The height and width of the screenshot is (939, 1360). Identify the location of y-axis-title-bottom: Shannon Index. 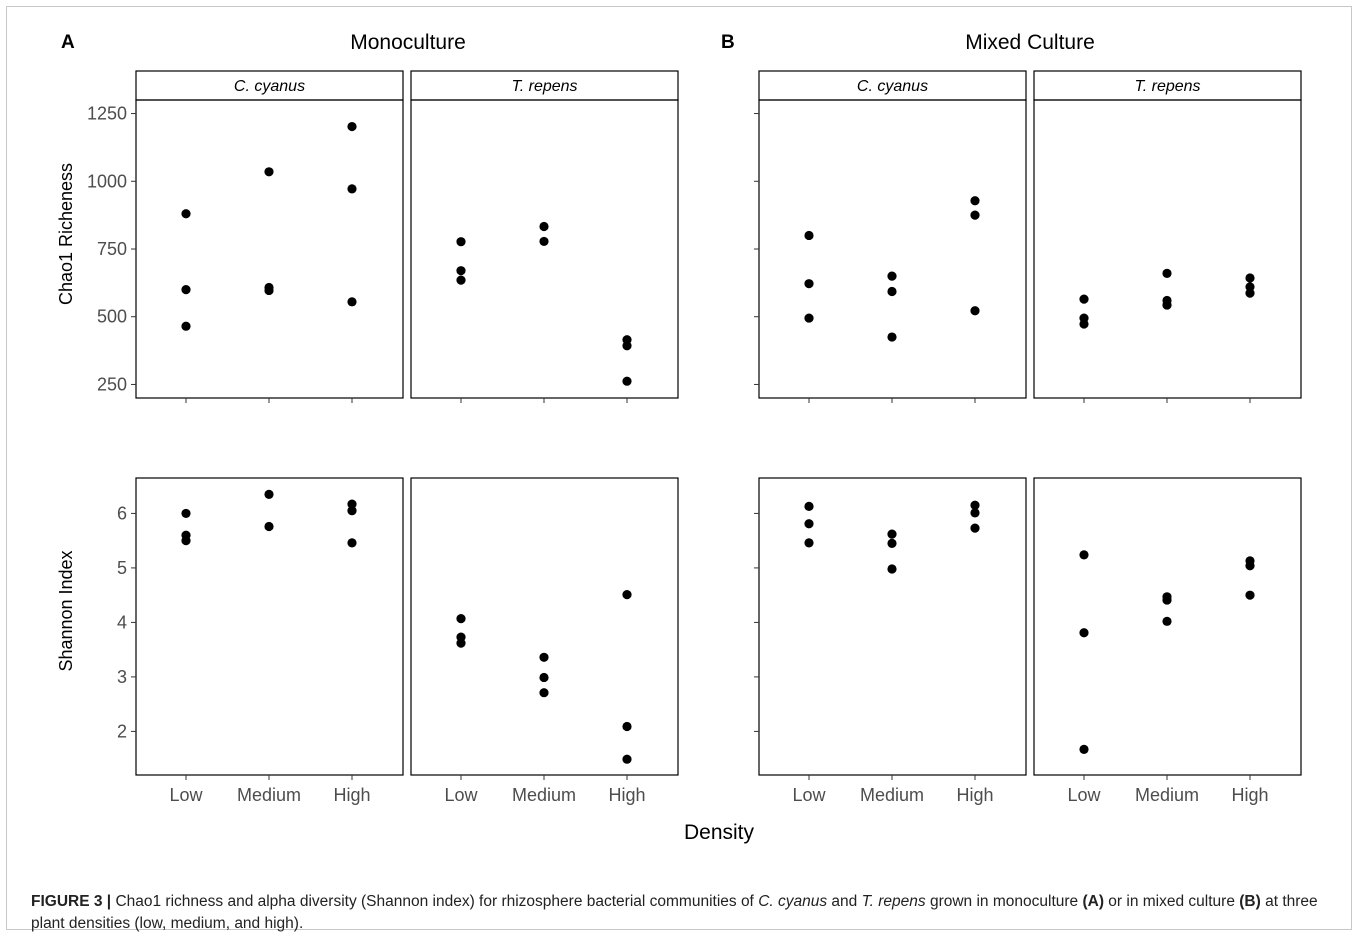
(66, 610).